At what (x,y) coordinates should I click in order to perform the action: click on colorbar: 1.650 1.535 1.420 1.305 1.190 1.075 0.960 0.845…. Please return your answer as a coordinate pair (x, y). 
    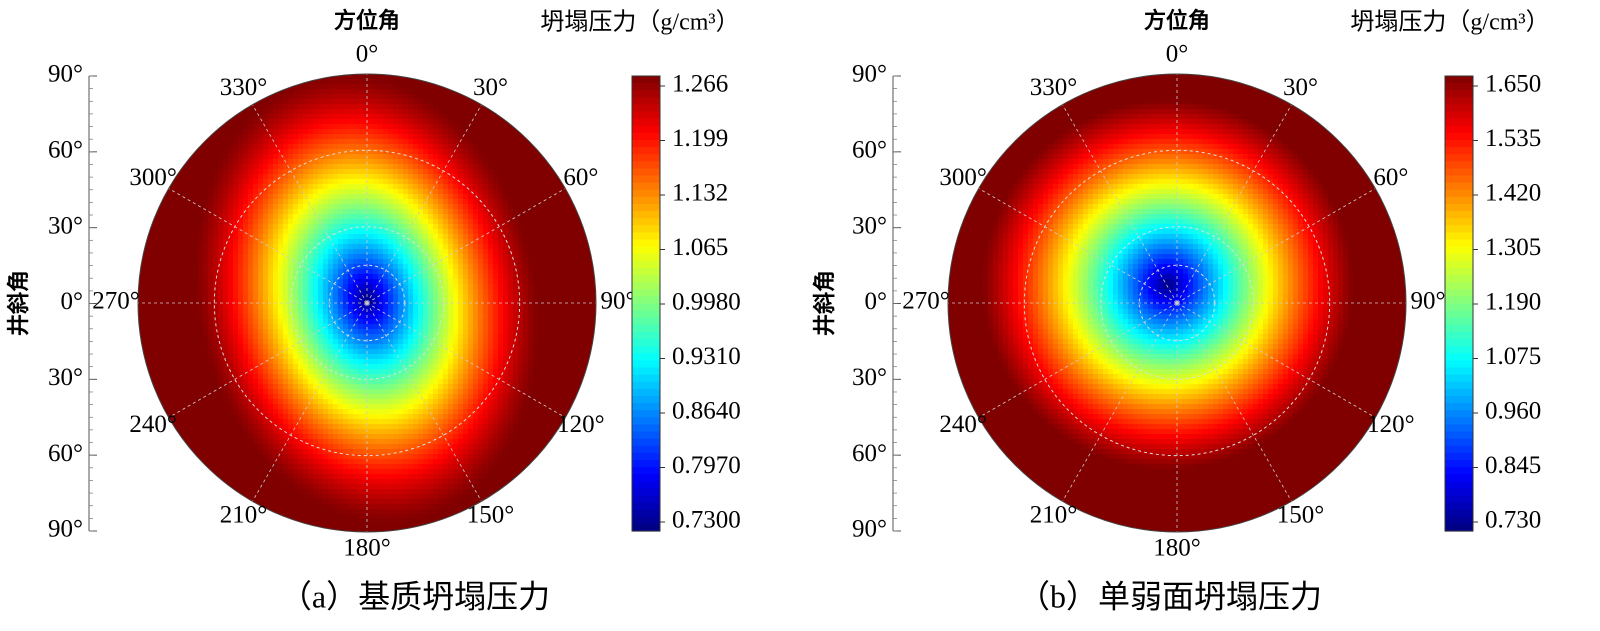
    Looking at the image, I should click on (1492, 302).